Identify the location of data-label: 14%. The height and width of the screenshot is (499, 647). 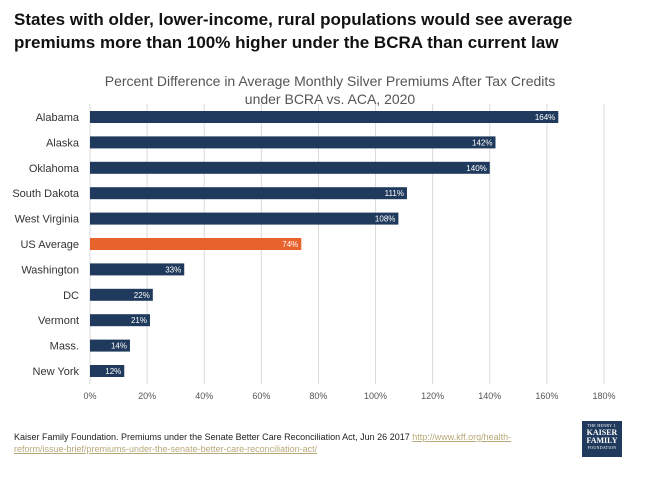
(119, 346).